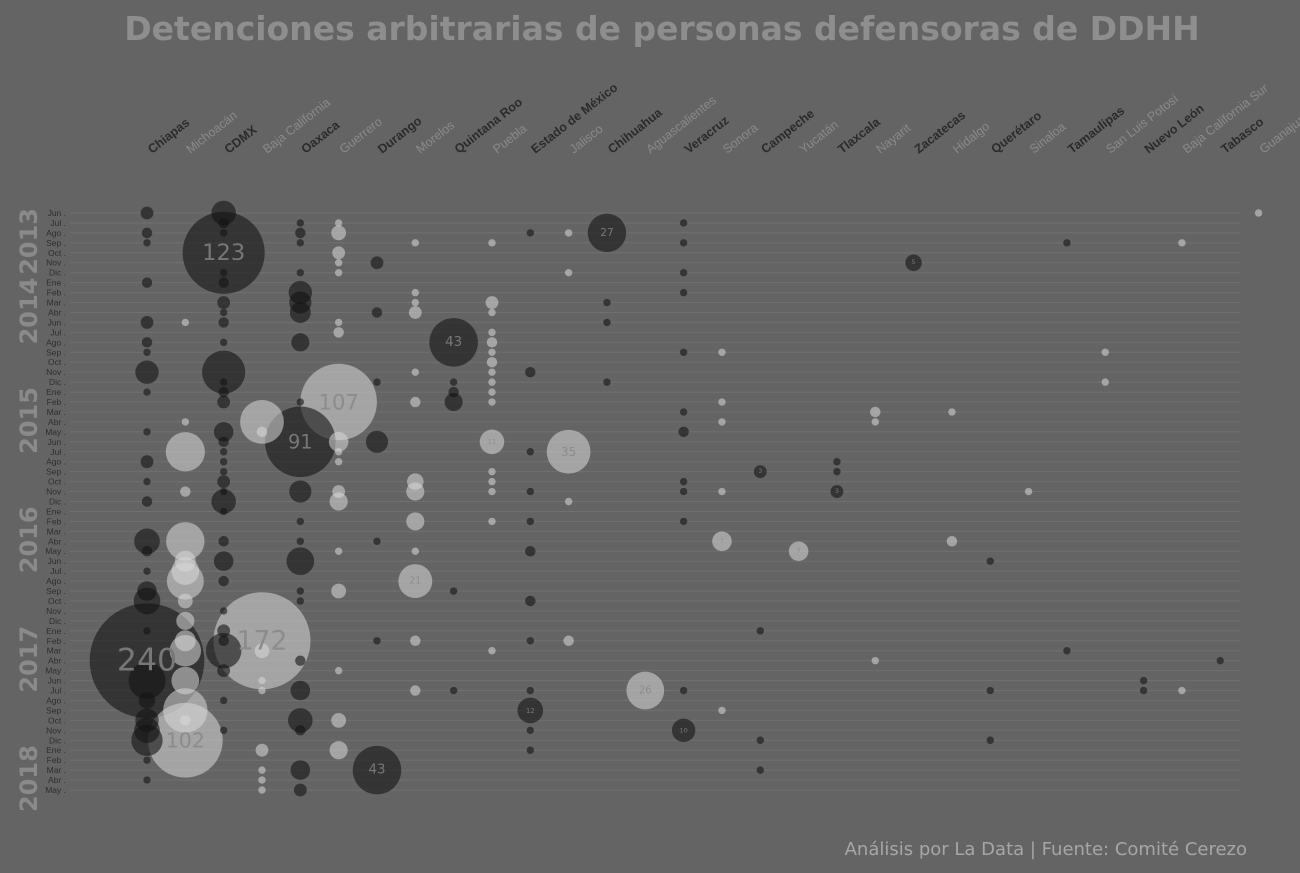 This screenshot has height=873, width=1300. What do you see at coordinates (262, 640) in the screenshot?
I see `bubble-label: 172` at bounding box center [262, 640].